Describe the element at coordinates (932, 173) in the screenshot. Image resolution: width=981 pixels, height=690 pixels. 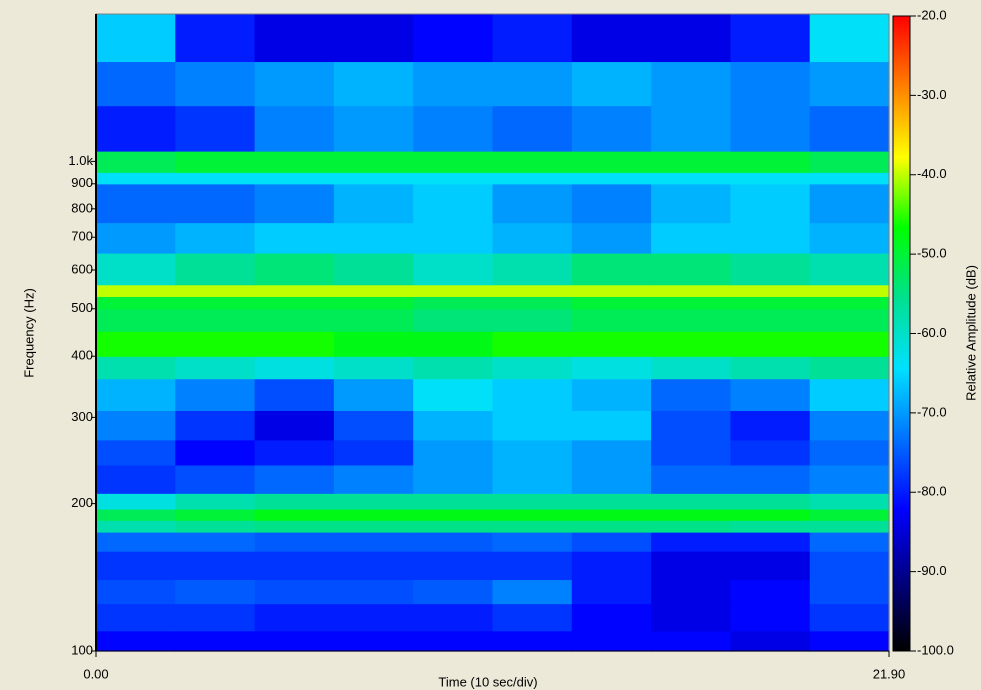
I see `colorbar-tick-label: -40.0` at that location.